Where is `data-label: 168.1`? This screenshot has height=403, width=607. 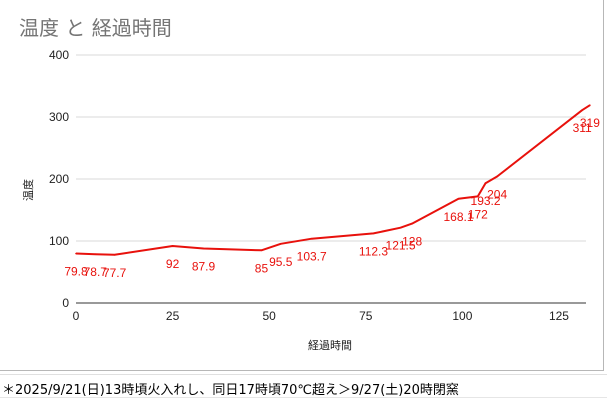 data-label: 168.1 is located at coordinates (458, 217).